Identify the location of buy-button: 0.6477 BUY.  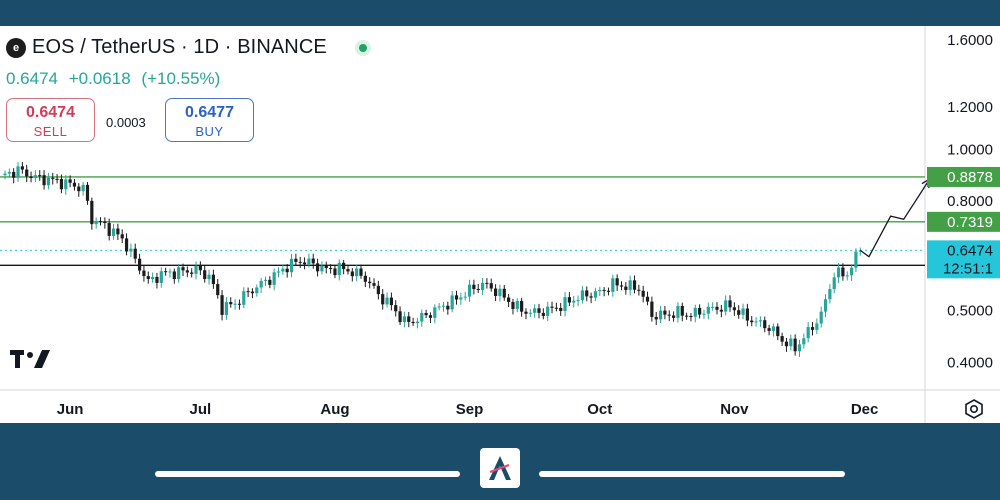
(209, 120).